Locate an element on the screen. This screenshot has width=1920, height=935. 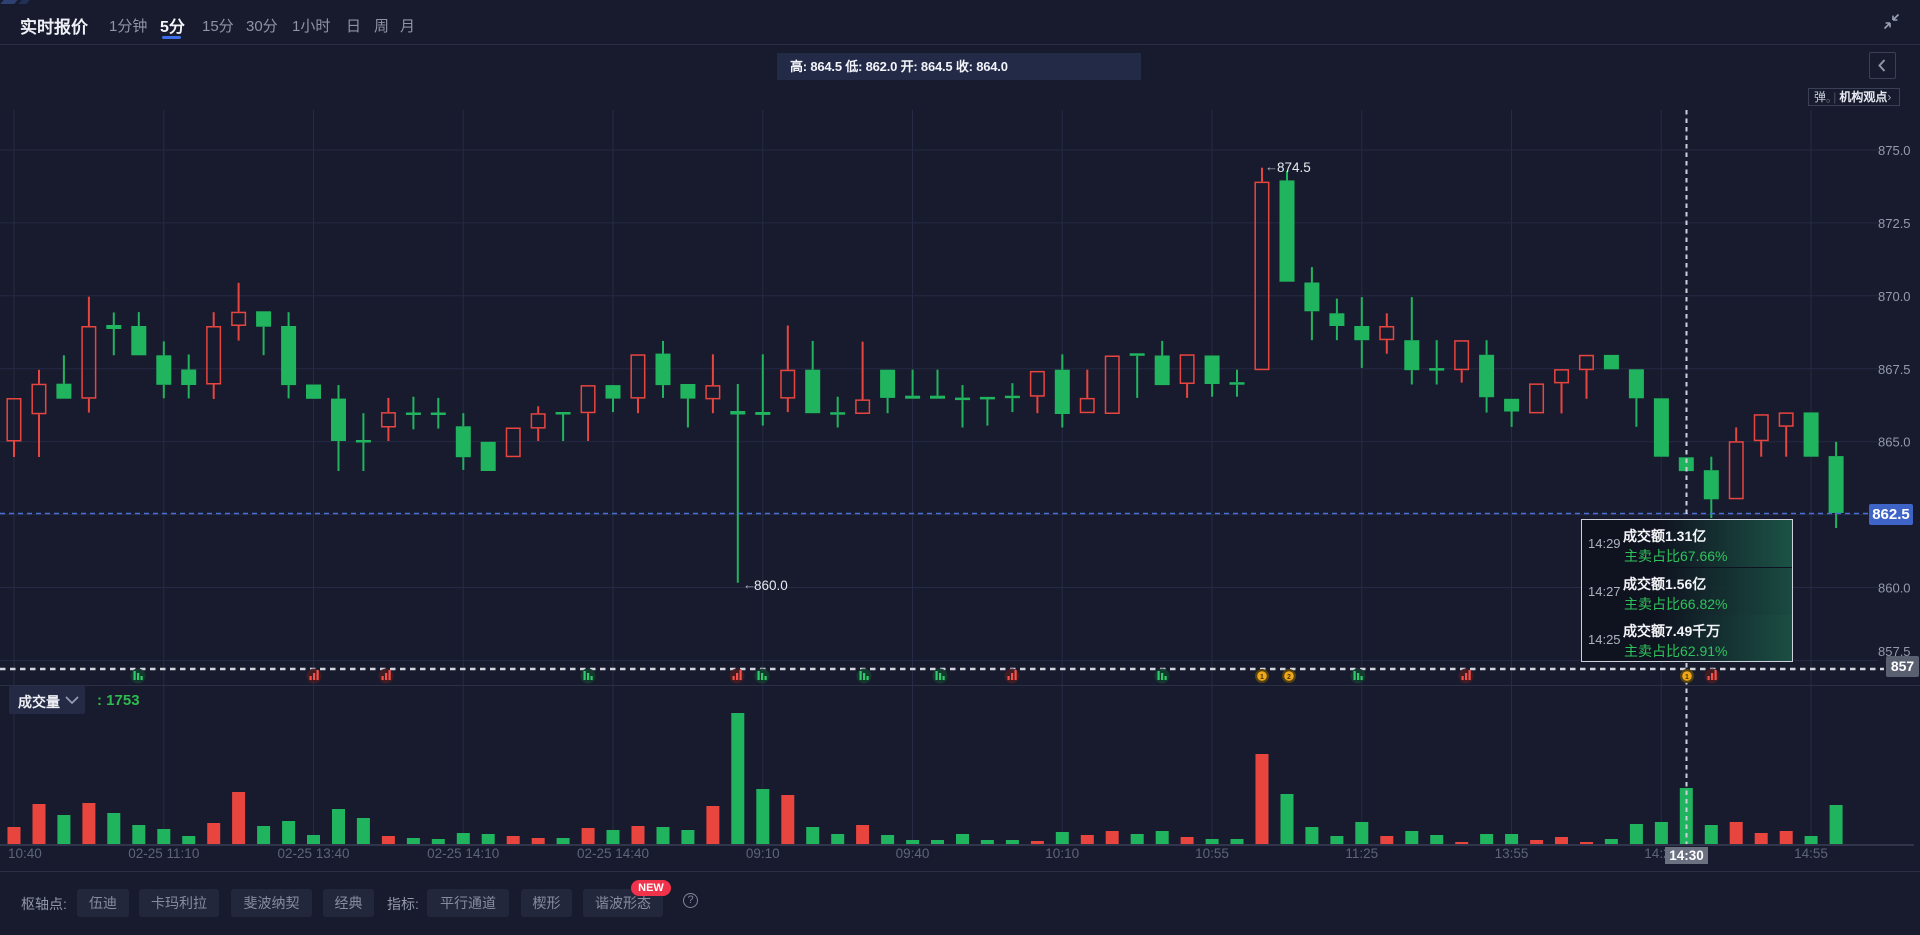
svg-text: 11:25 is located at coordinates (1361, 853).